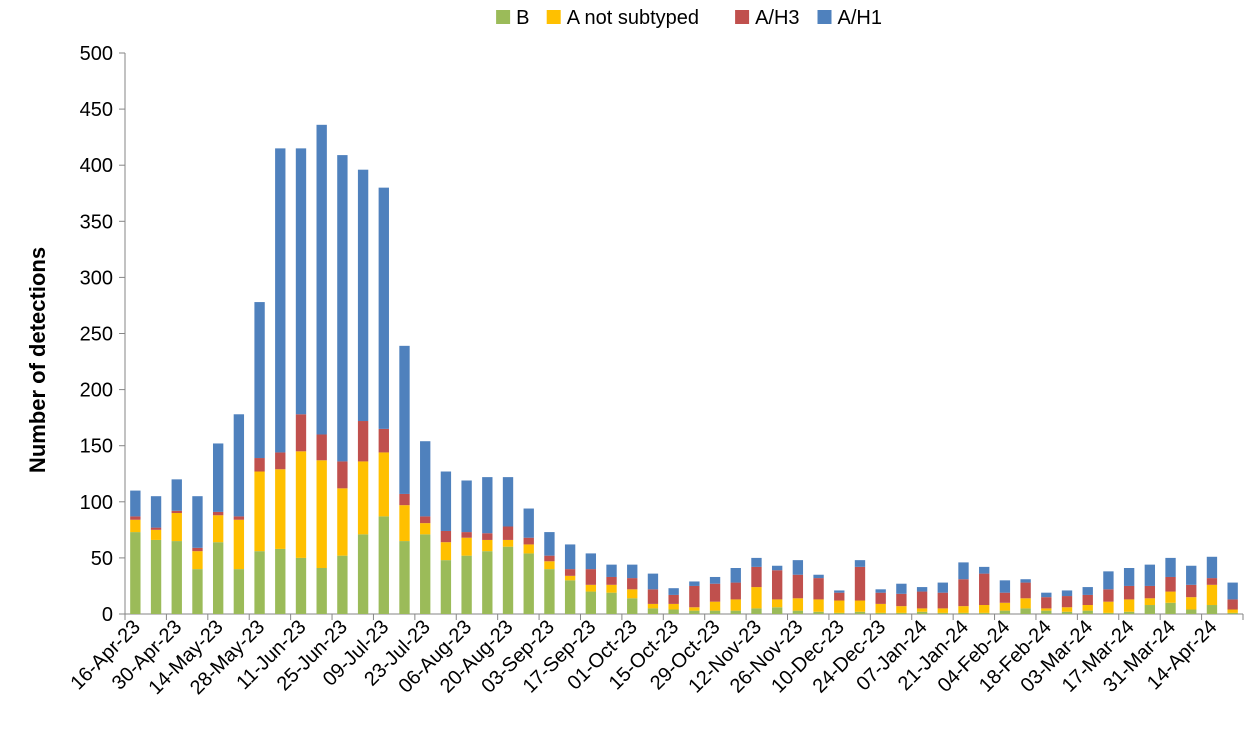 This screenshot has height=738, width=1248. What do you see at coordinates (96, 222) in the screenshot?
I see `y-tick-label: 350` at bounding box center [96, 222].